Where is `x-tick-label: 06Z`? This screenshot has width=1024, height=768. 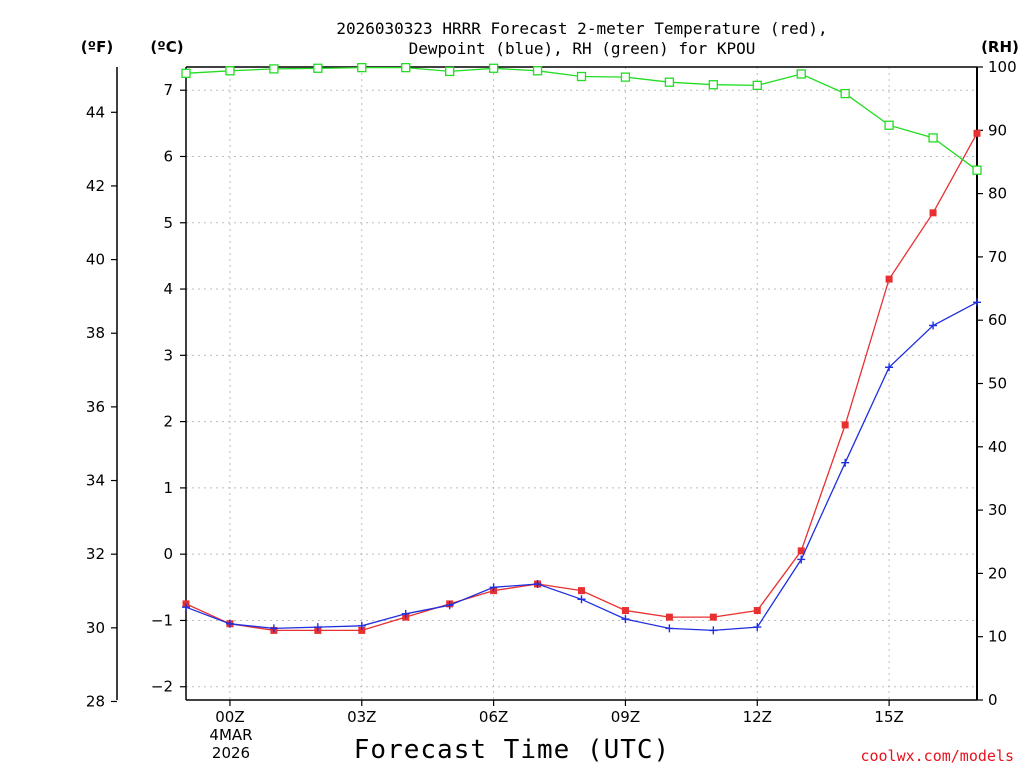
x-tick-label: 06Z is located at coordinates (493, 717).